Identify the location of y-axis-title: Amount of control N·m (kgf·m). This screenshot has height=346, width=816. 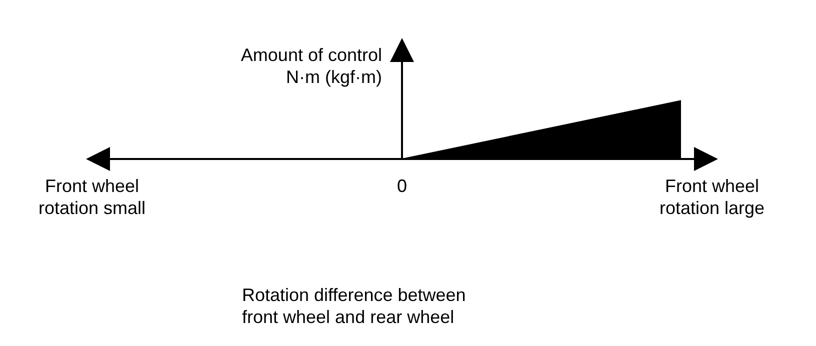
(311, 66).